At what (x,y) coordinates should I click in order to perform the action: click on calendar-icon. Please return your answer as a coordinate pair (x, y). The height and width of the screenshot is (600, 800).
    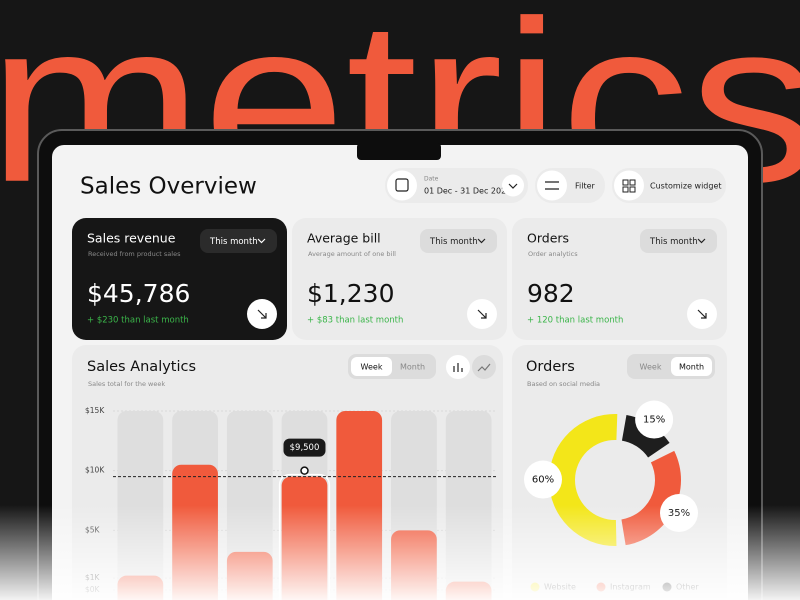
    Looking at the image, I should click on (402, 185).